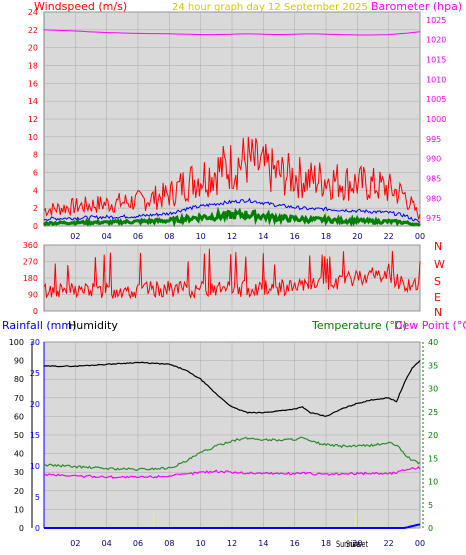 The width and height of the screenshot is (466, 555). What do you see at coordinates (33, 119) in the screenshot?
I see `wind-tick-label: 12` at bounding box center [33, 119].